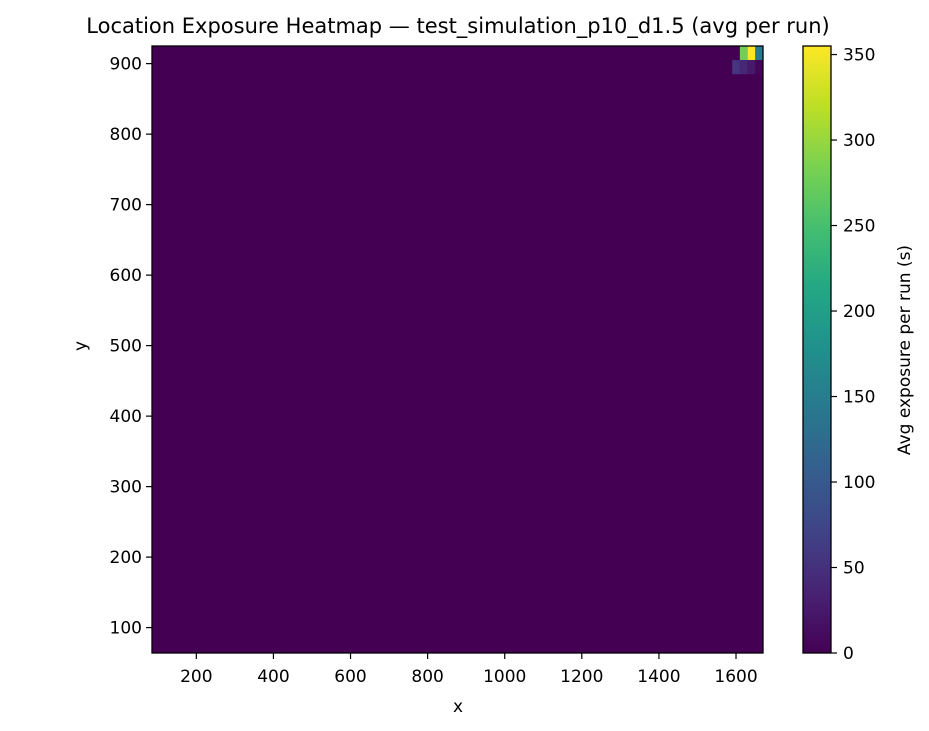 The height and width of the screenshot is (731, 929). Describe the element at coordinates (126, 206) in the screenshot. I see `y-tick-label: 700` at that location.